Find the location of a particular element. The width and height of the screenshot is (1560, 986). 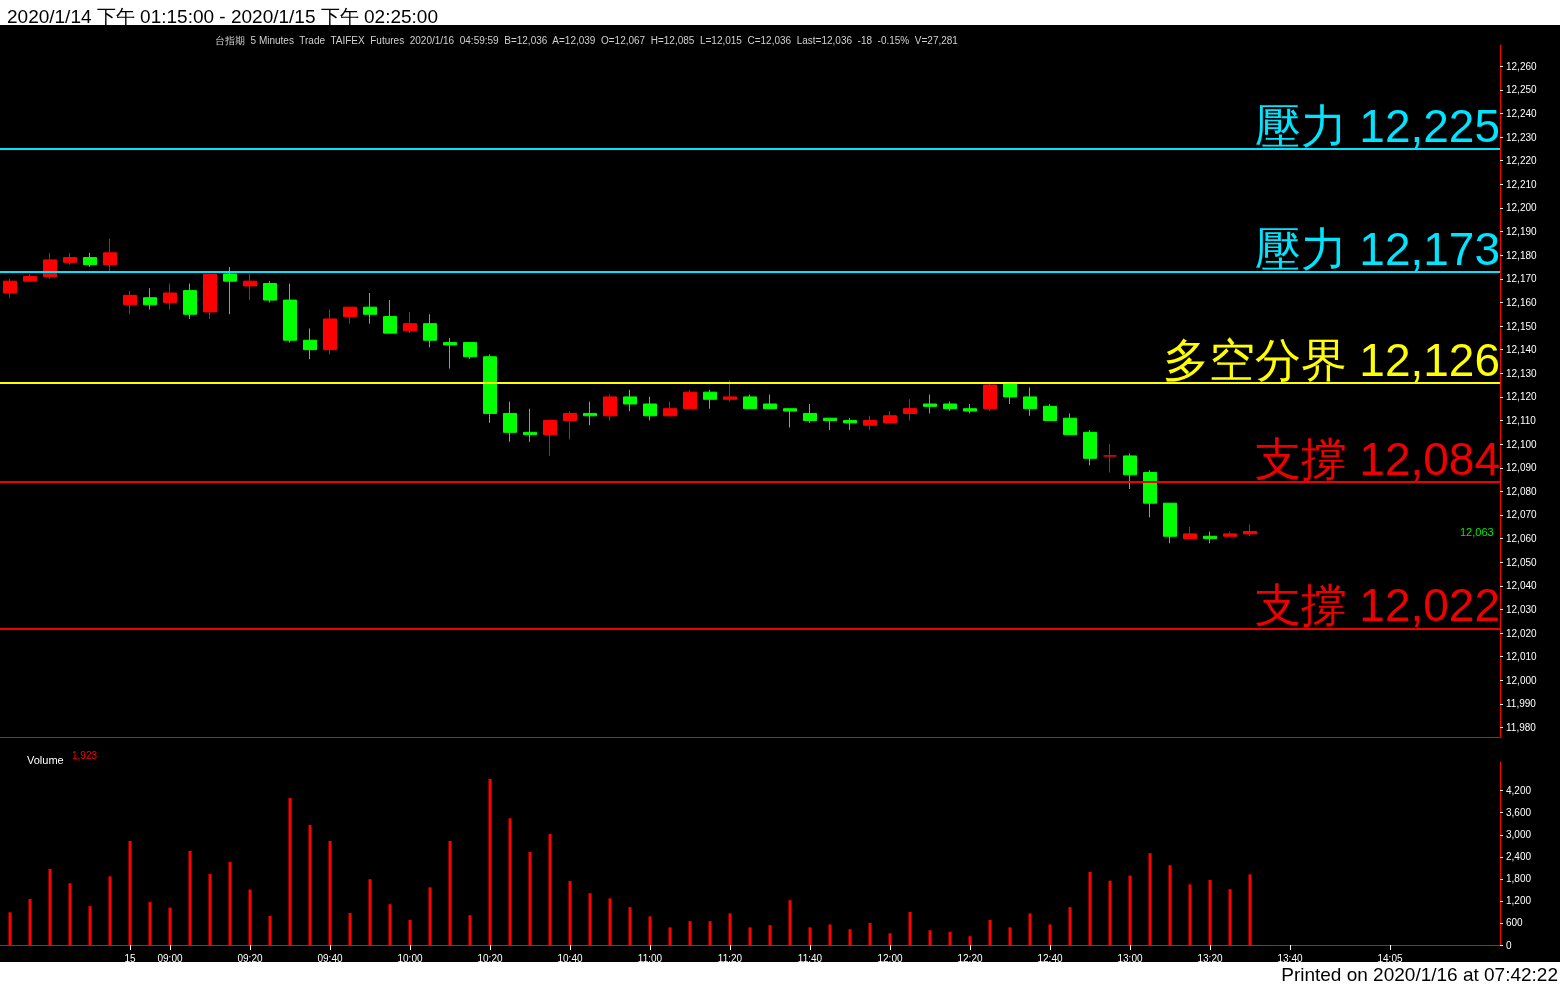

x-tick-label: 10:40 is located at coordinates (570, 958).